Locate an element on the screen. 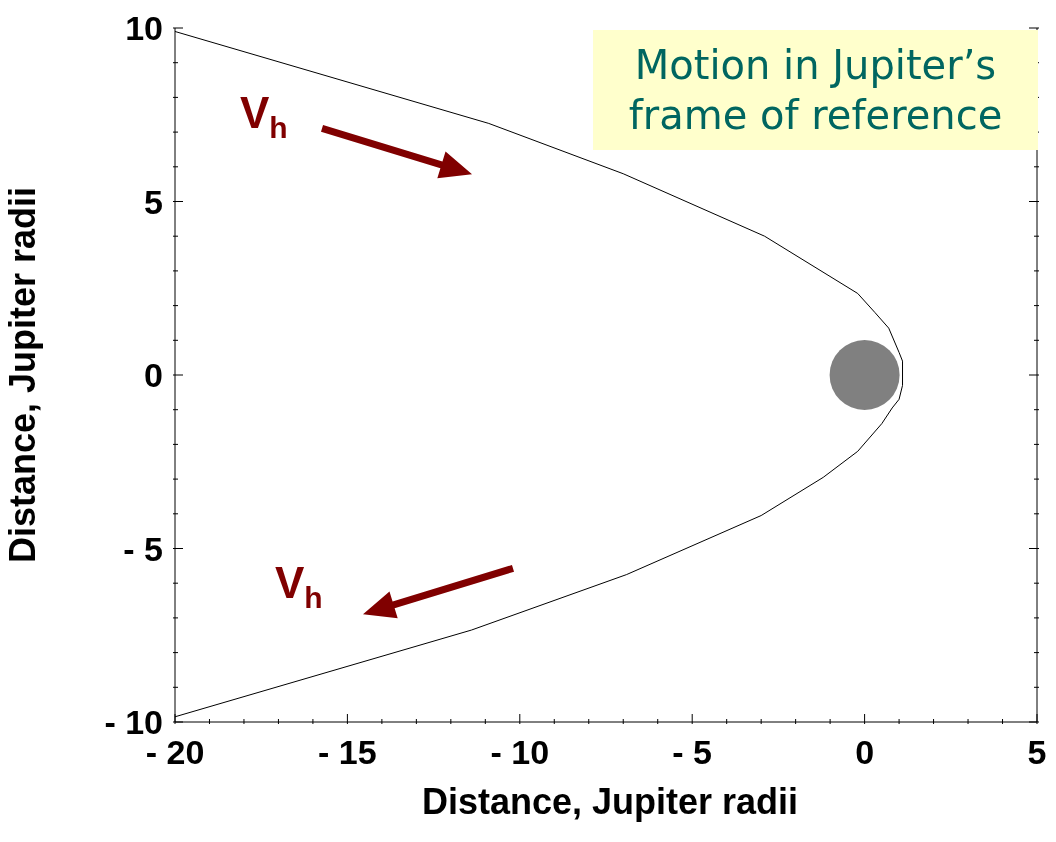  x-axis-title: Distance, Jupiter radii is located at coordinates (610, 801).